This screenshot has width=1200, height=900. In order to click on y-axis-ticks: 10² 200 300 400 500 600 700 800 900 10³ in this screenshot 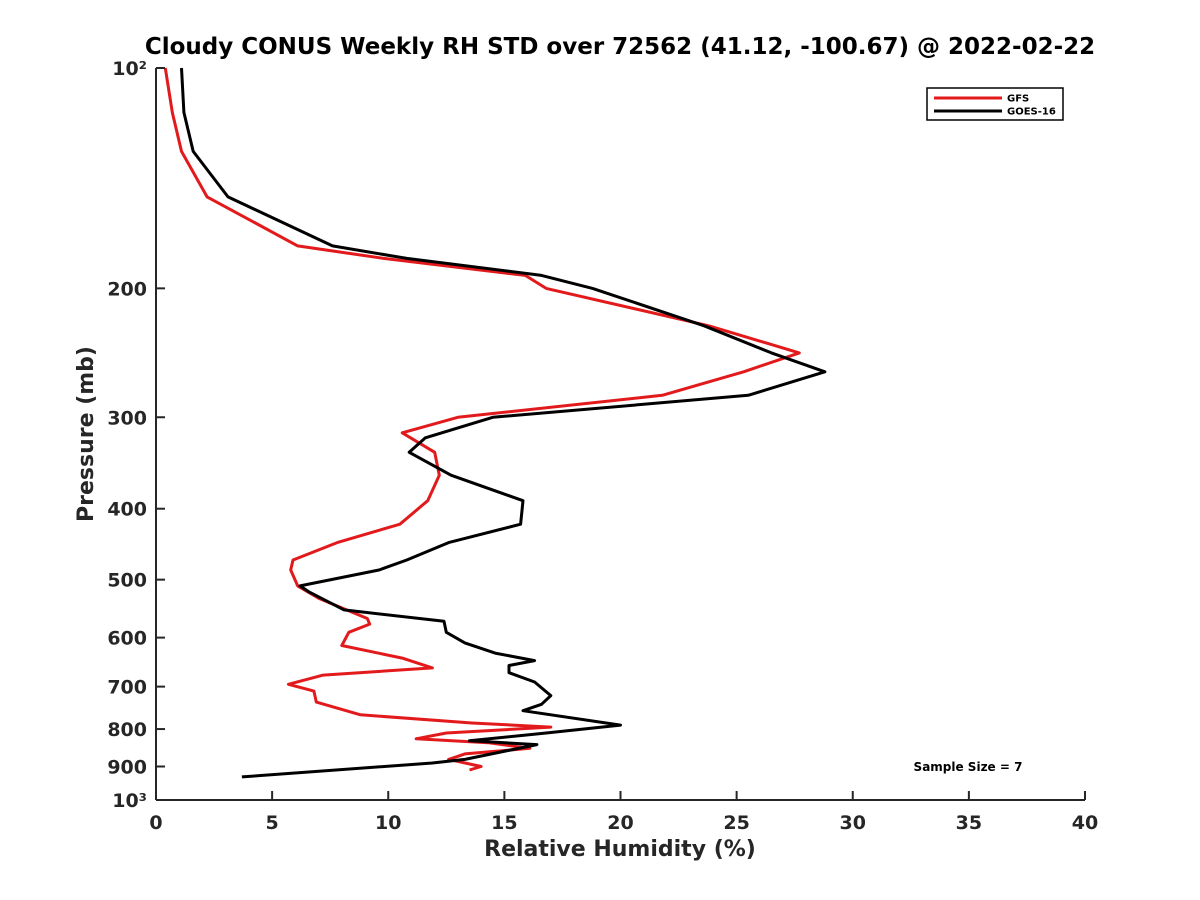, I will do `click(136, 435)`.